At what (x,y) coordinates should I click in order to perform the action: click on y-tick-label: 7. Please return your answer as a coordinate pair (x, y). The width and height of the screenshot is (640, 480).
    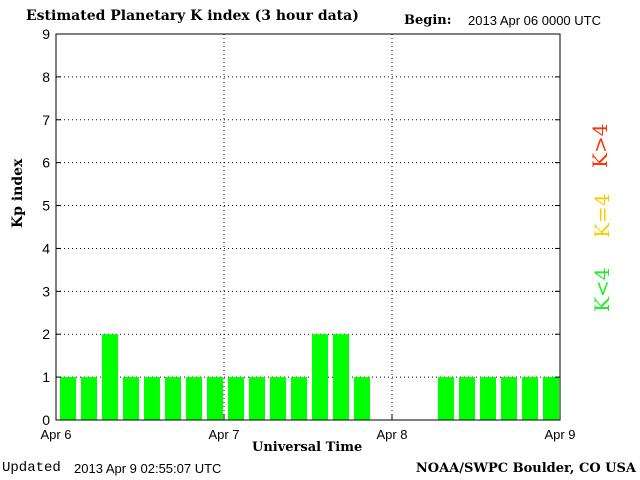
    Looking at the image, I should click on (46, 120).